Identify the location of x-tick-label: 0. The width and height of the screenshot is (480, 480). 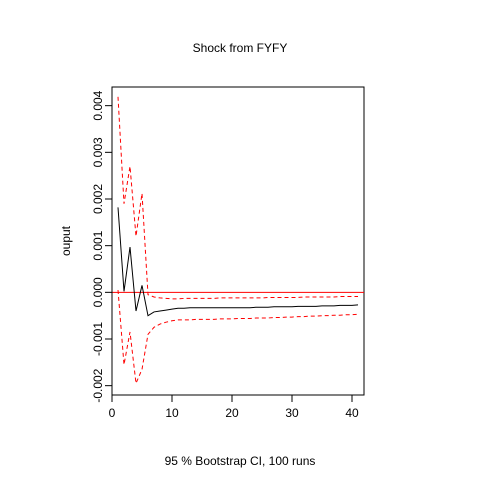
(112, 413).